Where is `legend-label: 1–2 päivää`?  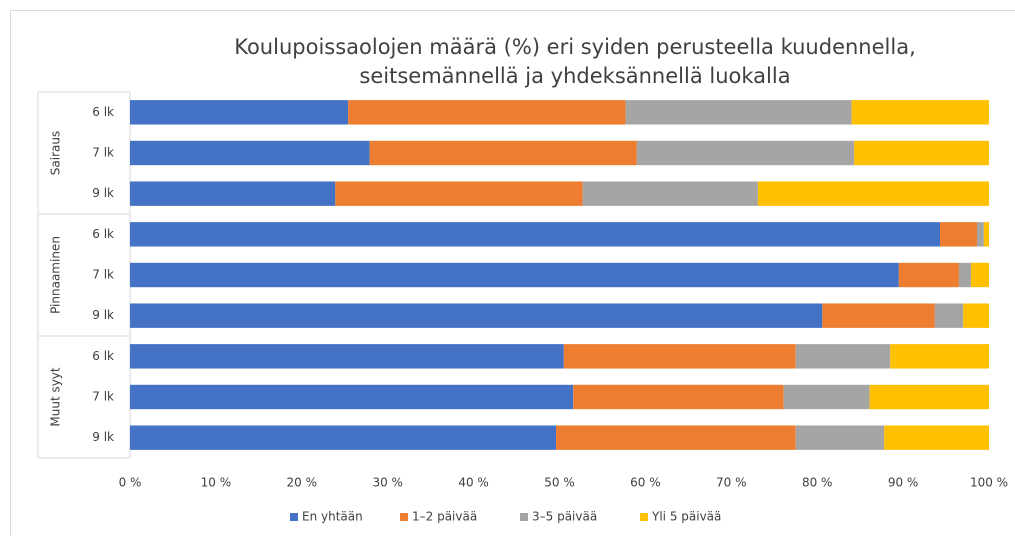
legend-label: 1–2 päivää is located at coordinates (444, 517).